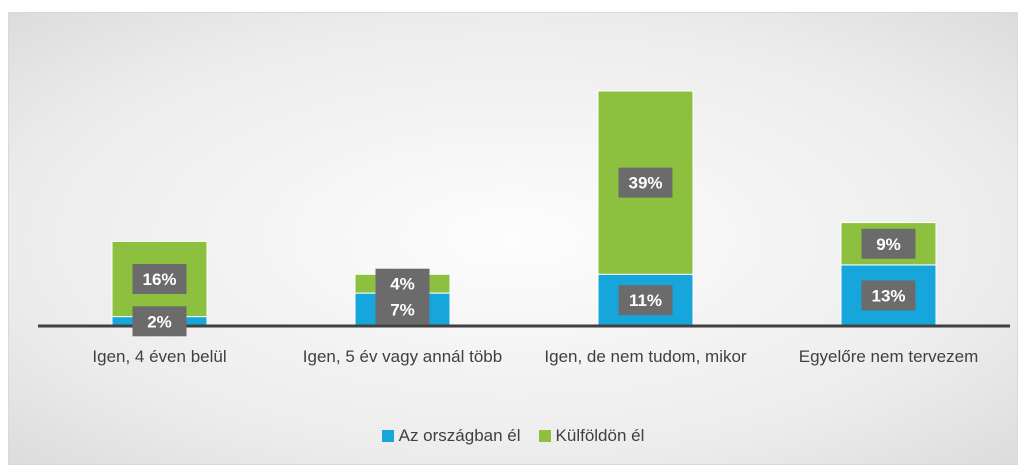 The width and height of the screenshot is (1026, 473). I want to click on legend: Az országban él Külföldön él, so click(513, 436).